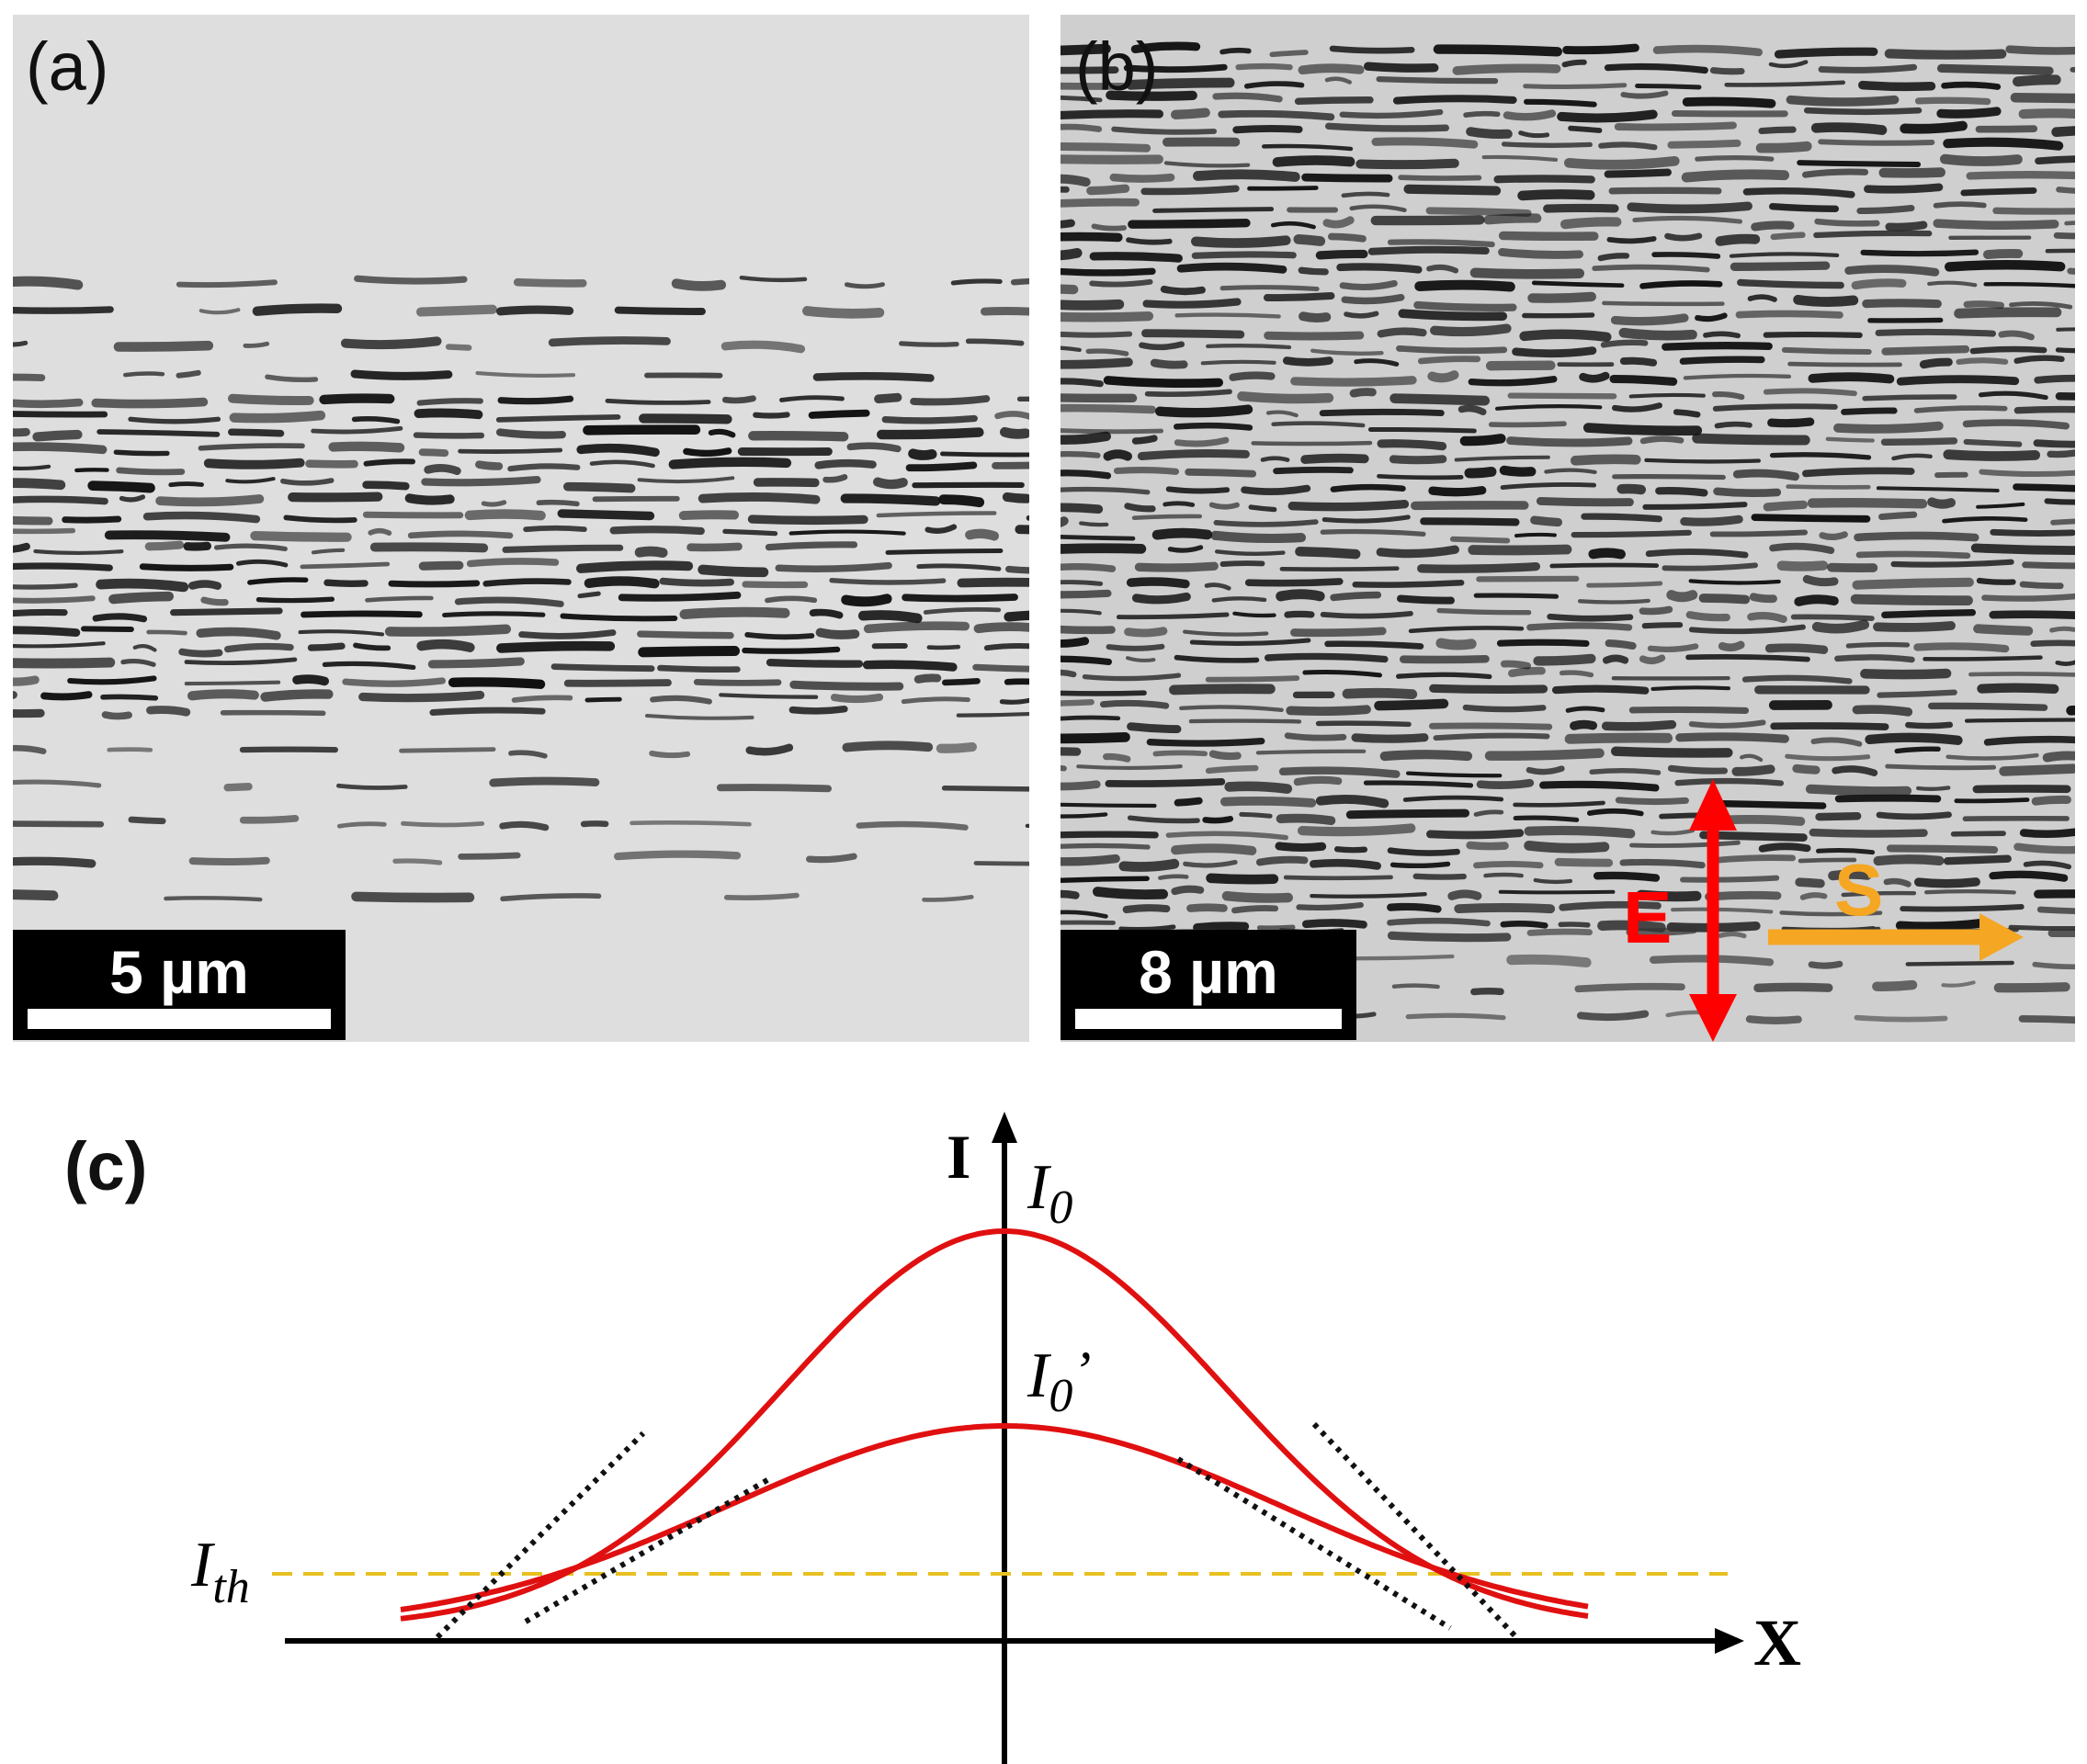 The width and height of the screenshot is (2087, 1764). What do you see at coordinates (1117, 67) in the screenshot?
I see `panel-label-b: (b)` at bounding box center [1117, 67].